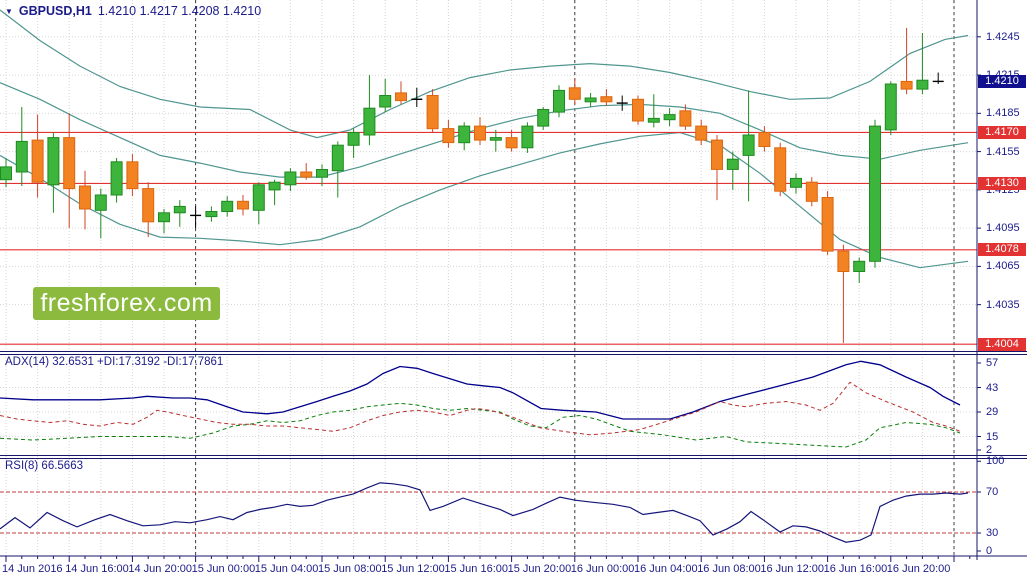  Describe the element at coordinates (995, 461) in the screenshot. I see `rsi-tick-label: 100` at that location.